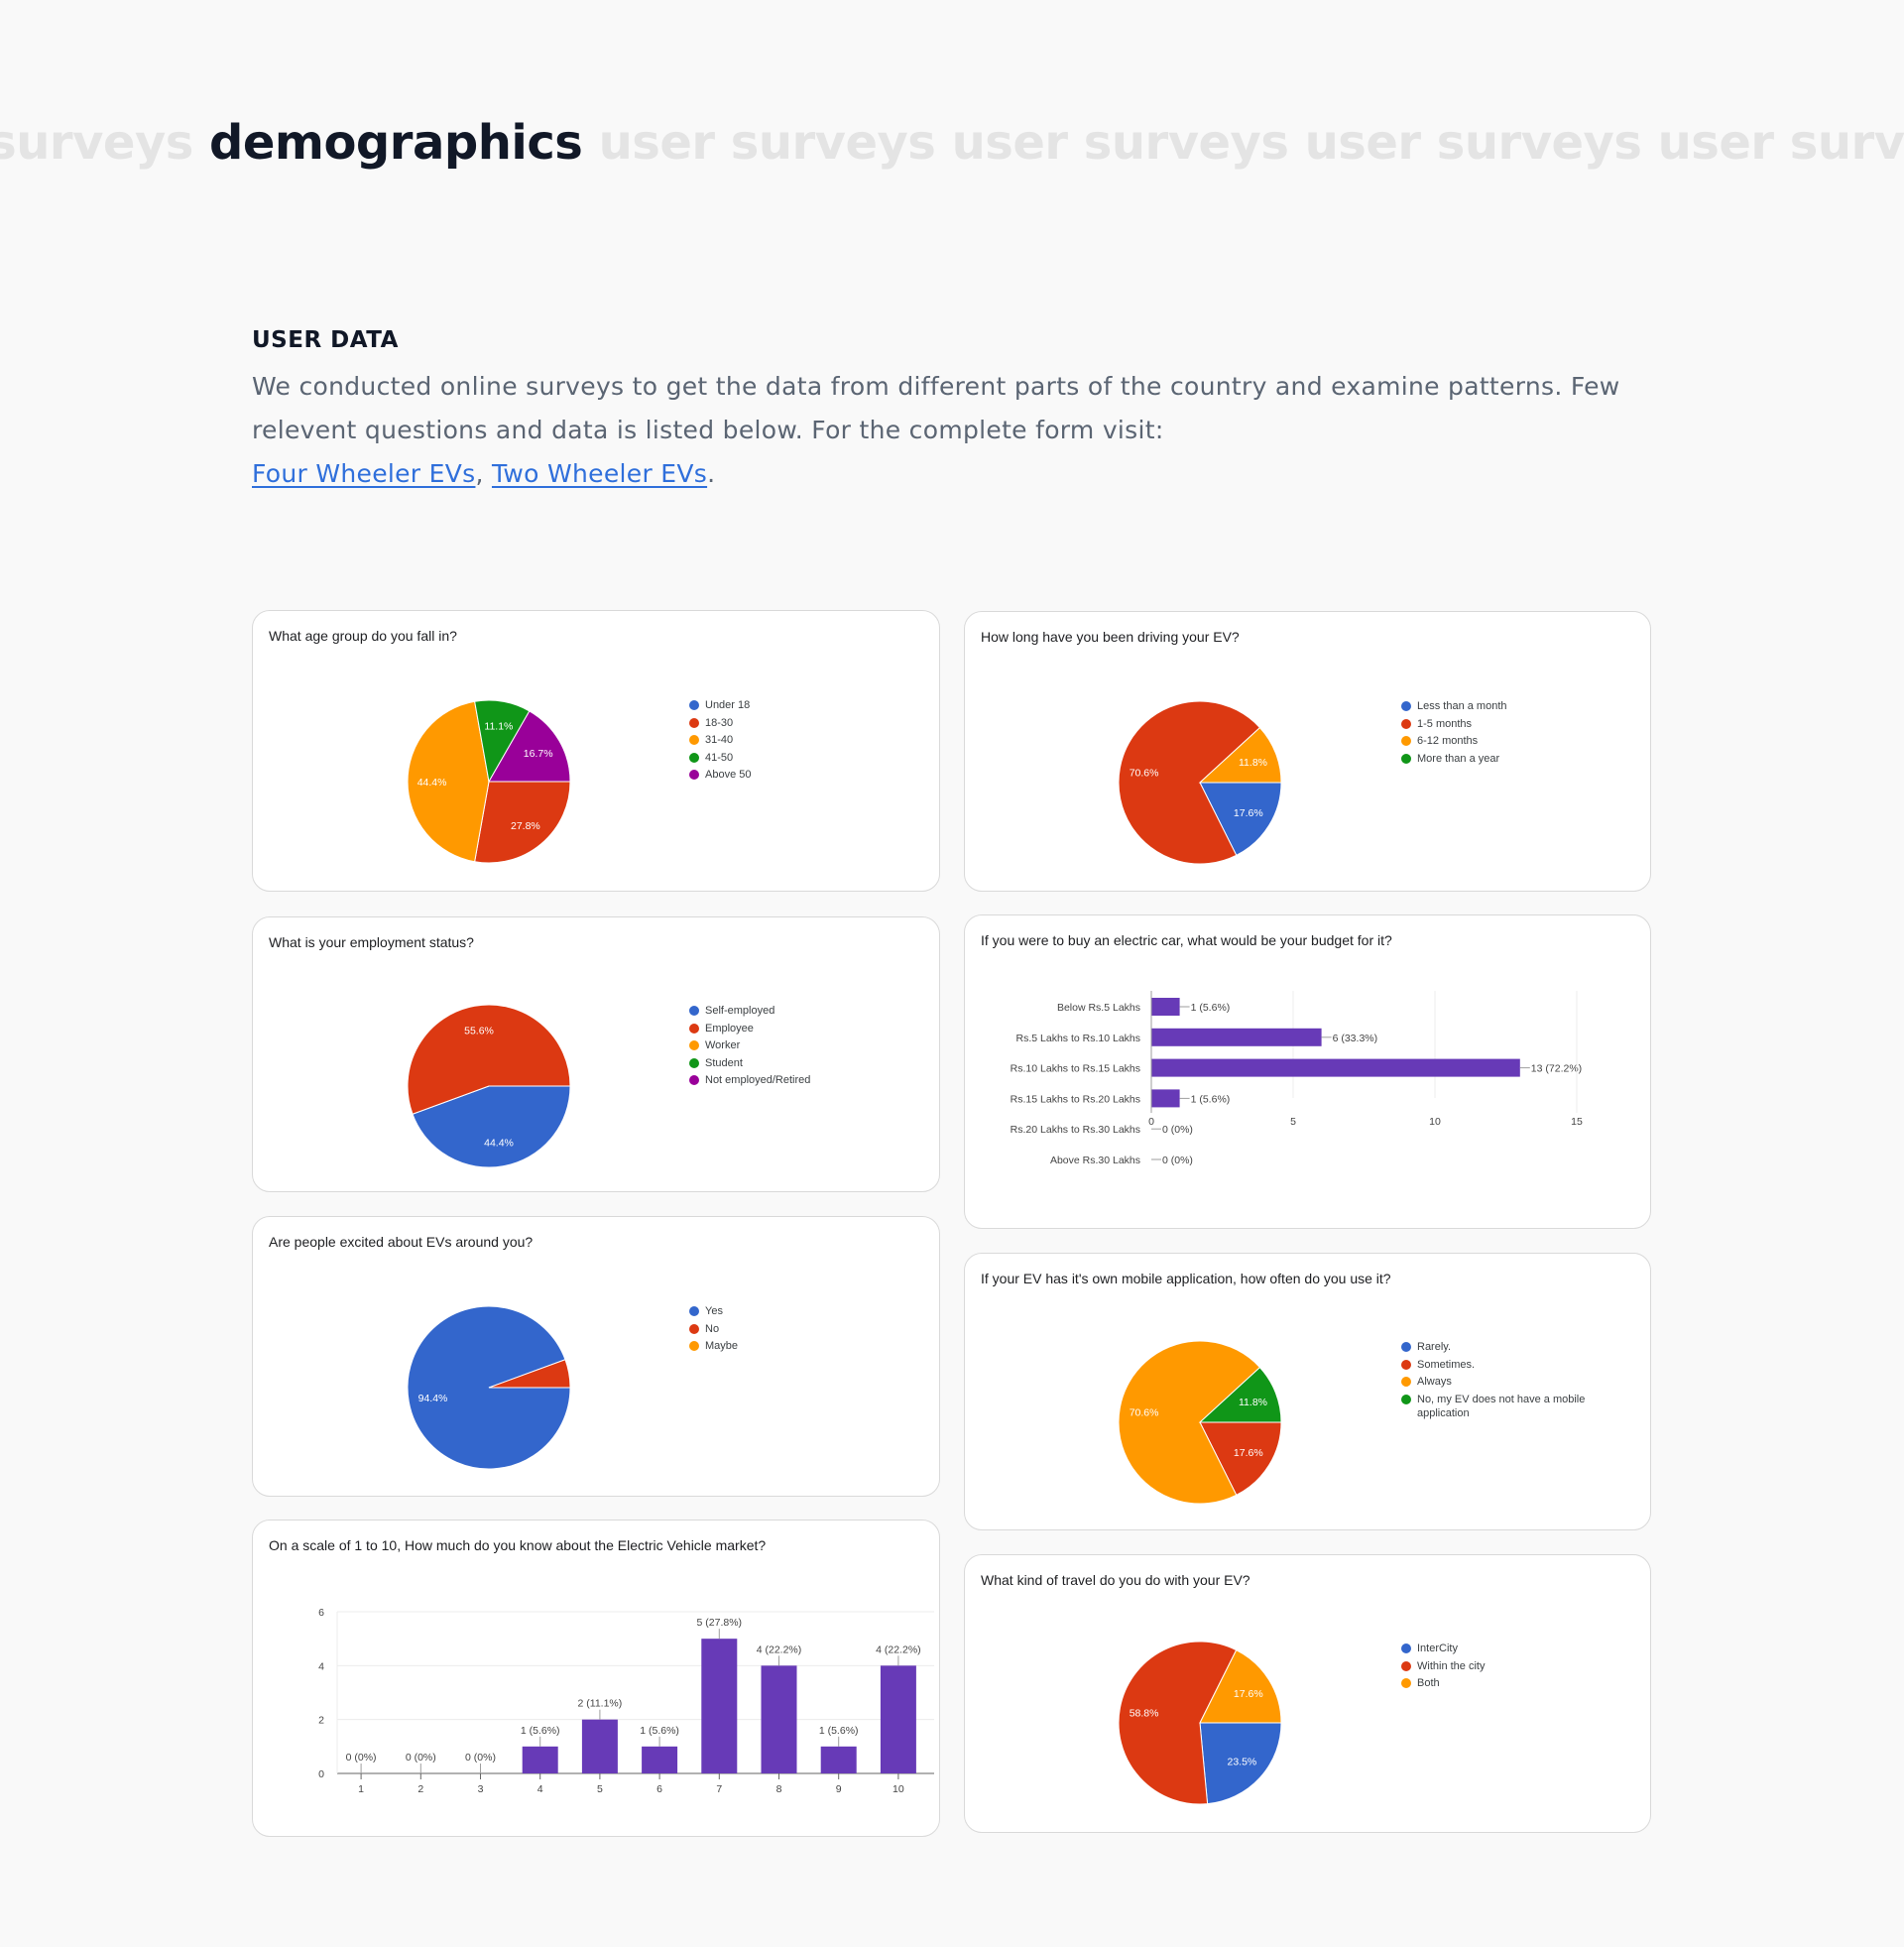 This screenshot has width=1904, height=1947. I want to click on legend-label: 1-5 months, so click(1445, 723).